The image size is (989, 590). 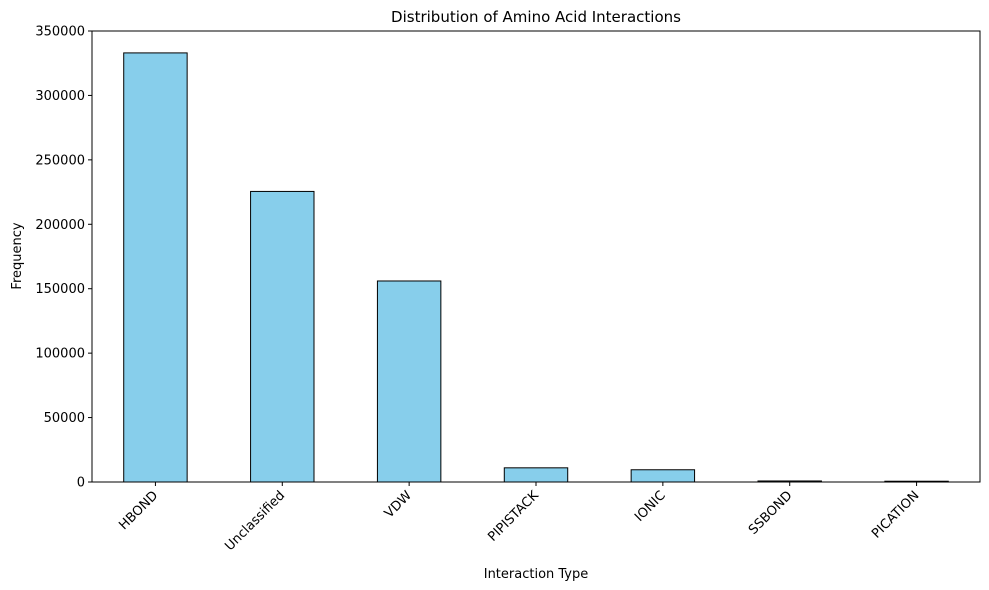 What do you see at coordinates (255, 521) in the screenshot?
I see `x-tick-label: Unclassified` at bounding box center [255, 521].